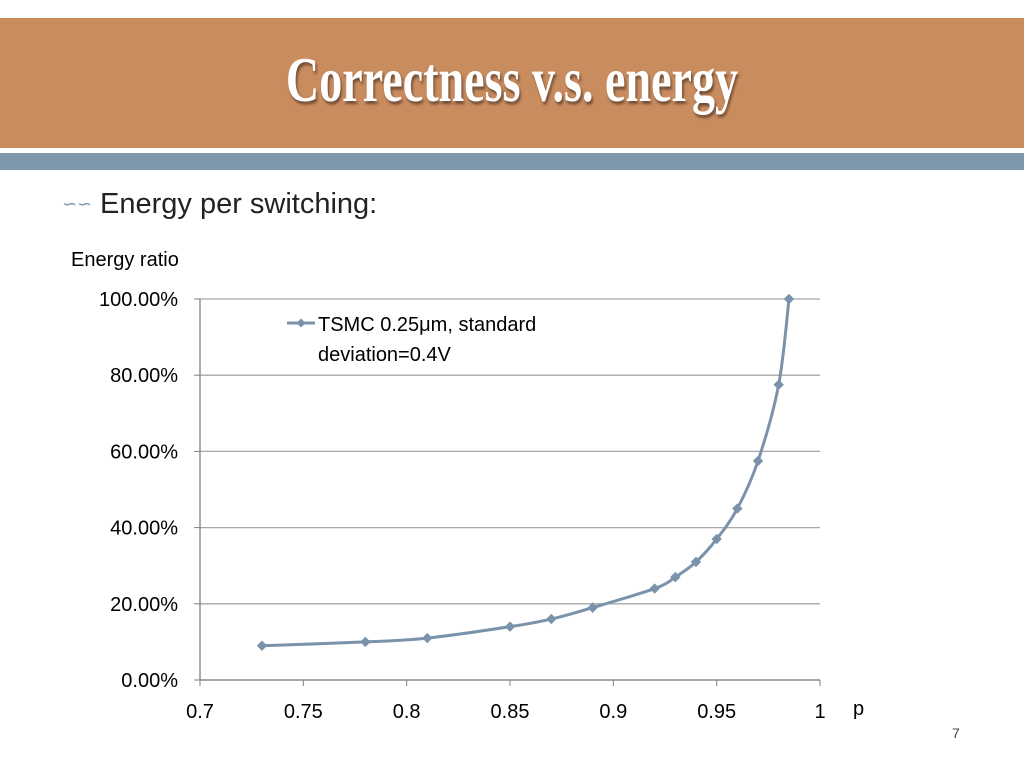 The width and height of the screenshot is (1024, 768). I want to click on x-tick-label: 0.95, so click(716, 712).